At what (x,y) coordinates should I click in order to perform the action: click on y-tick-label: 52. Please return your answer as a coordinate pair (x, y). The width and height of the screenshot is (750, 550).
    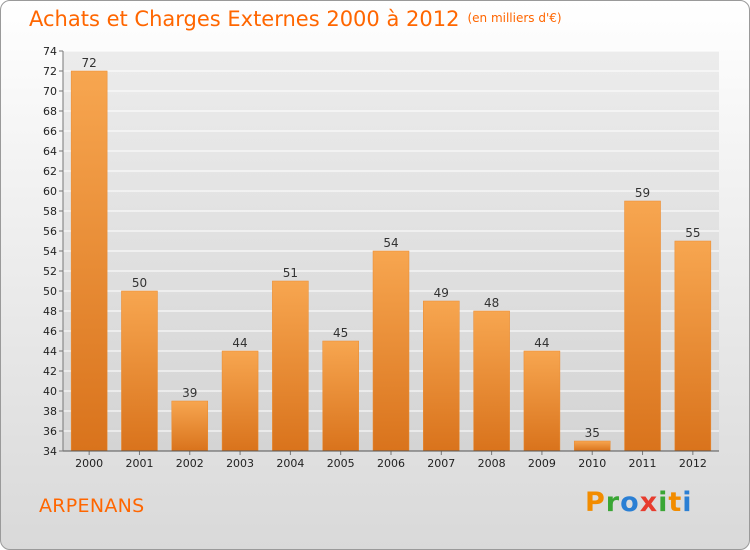
    Looking at the image, I should click on (50, 271).